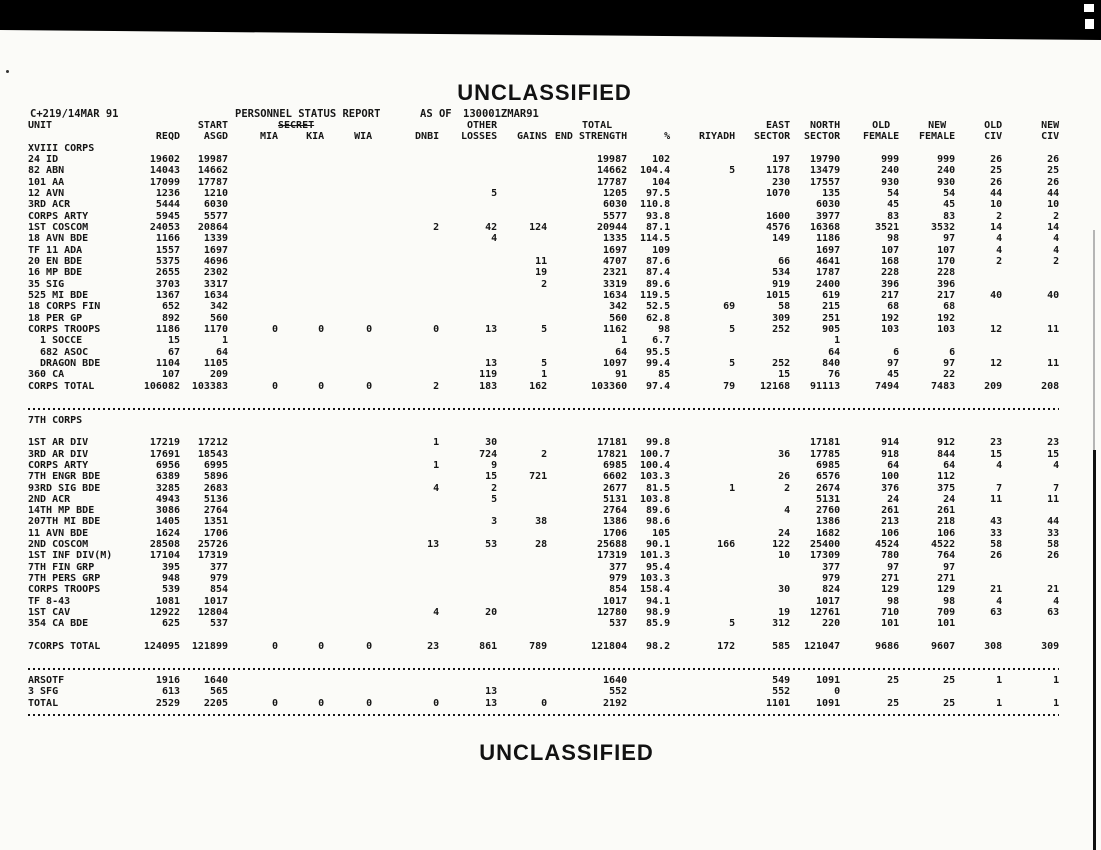 Image resolution: width=1101 pixels, height=850 pixels. What do you see at coordinates (215, 205) in the screenshot?
I see `cell-asgd: 6030` at bounding box center [215, 205].